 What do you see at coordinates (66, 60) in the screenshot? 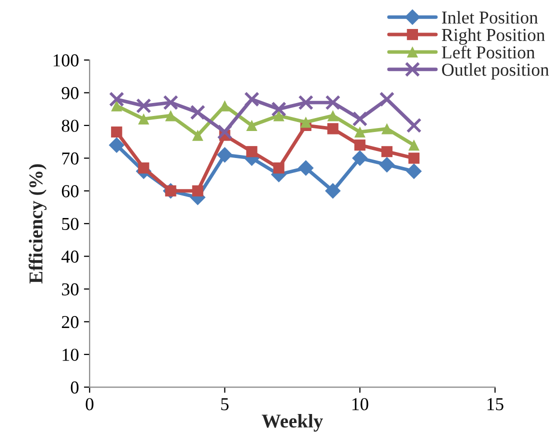
I see `y-tick-label: 100` at bounding box center [66, 60].